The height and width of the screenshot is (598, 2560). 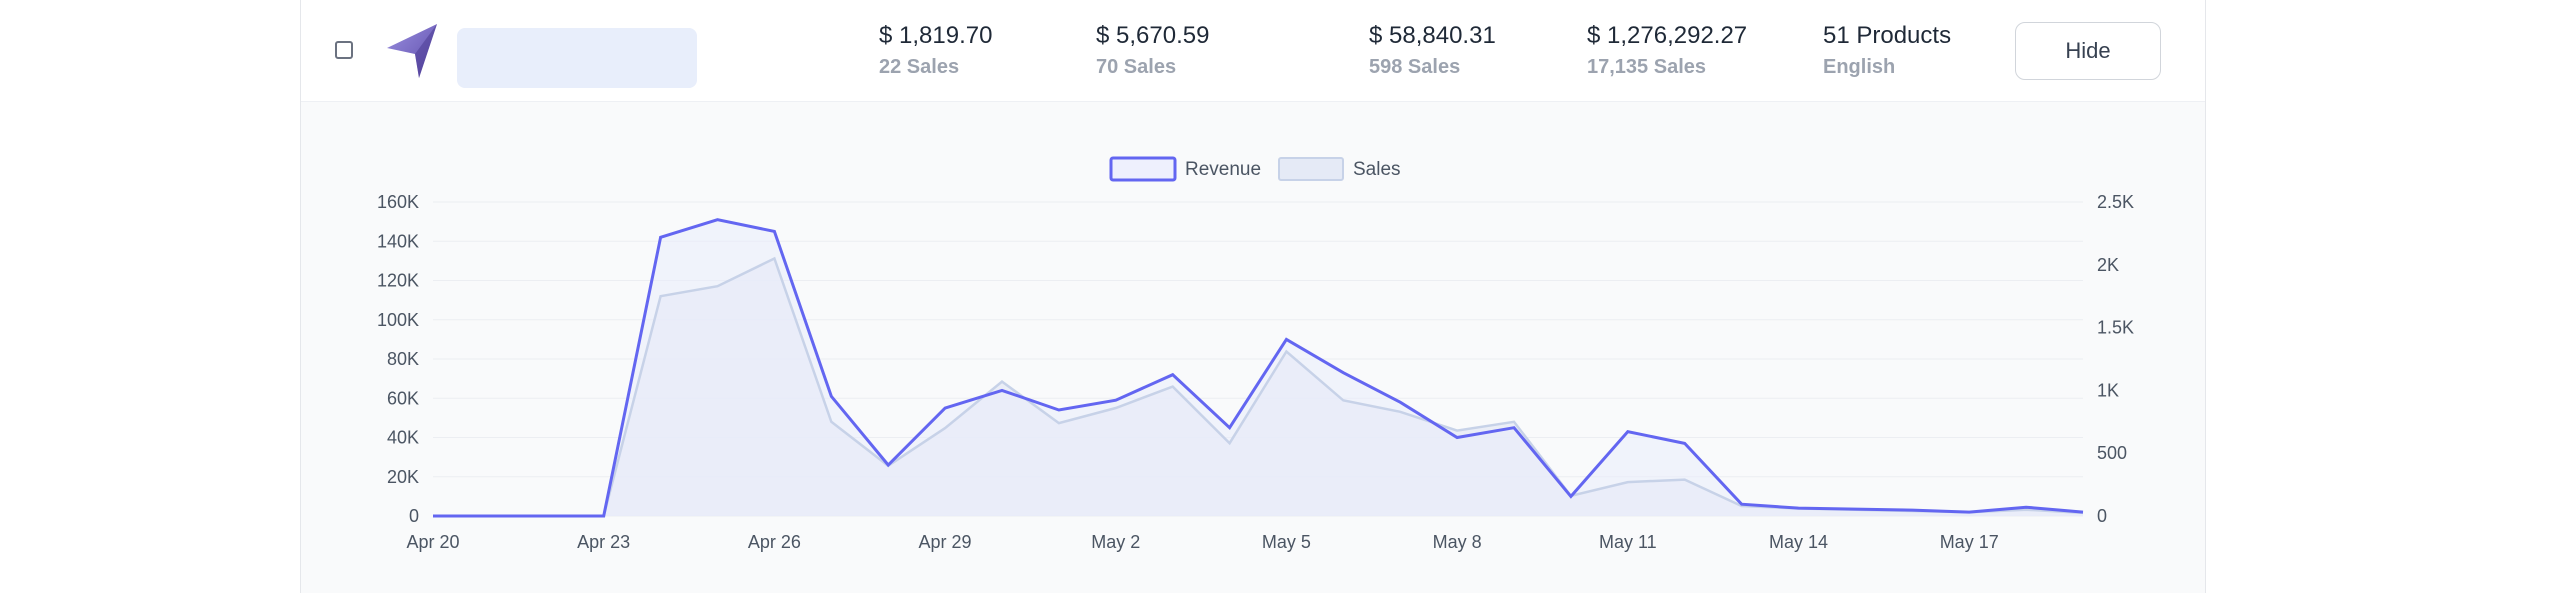 I want to click on language-label: English, so click(x=1859, y=67).